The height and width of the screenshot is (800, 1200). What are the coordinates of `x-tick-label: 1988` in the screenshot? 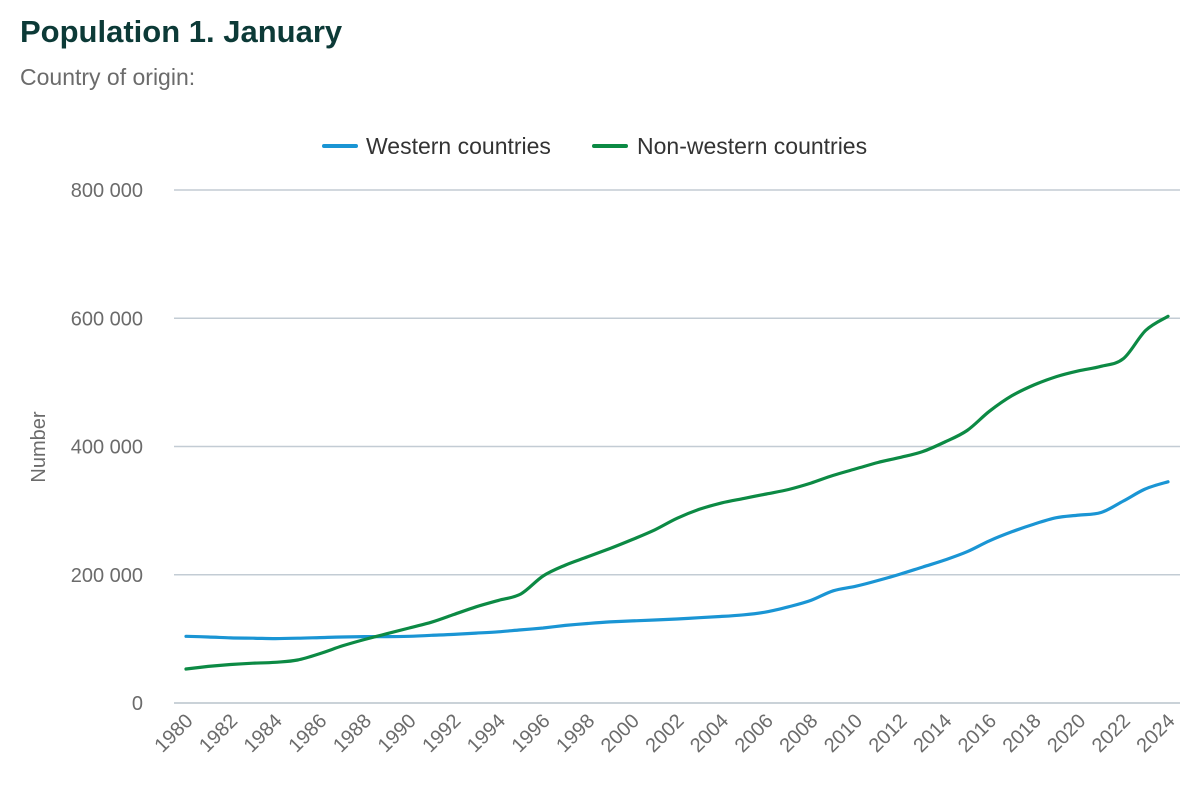 It's located at (352, 733).